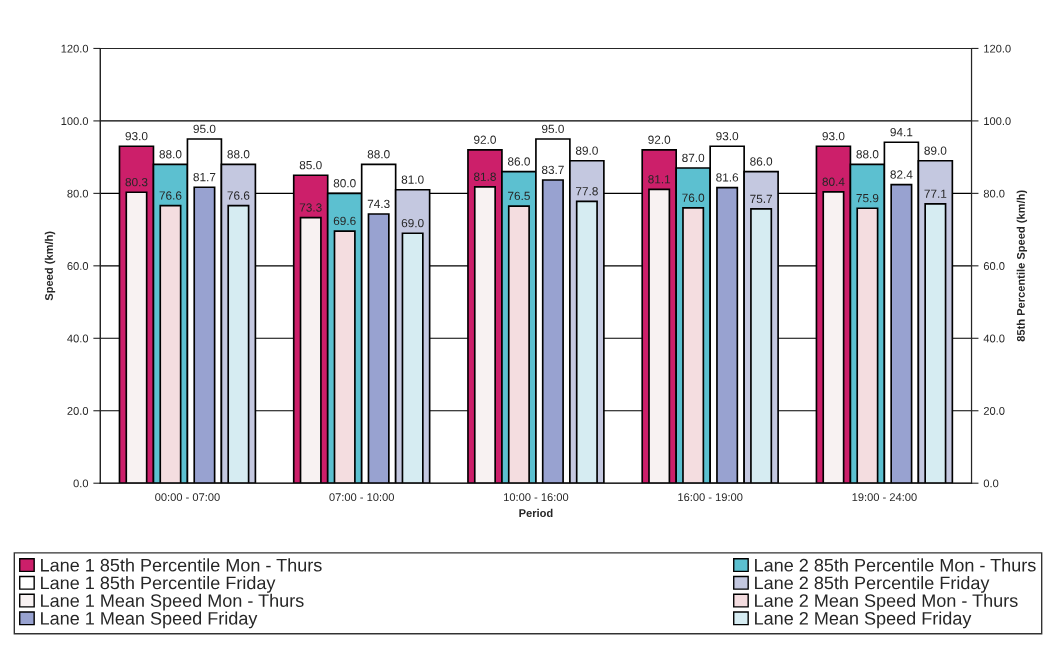 This screenshot has width=1056, height=646. Describe the element at coordinates (710, 497) in the screenshot. I see `x-tick-label: 16:00 - 19:00` at that location.